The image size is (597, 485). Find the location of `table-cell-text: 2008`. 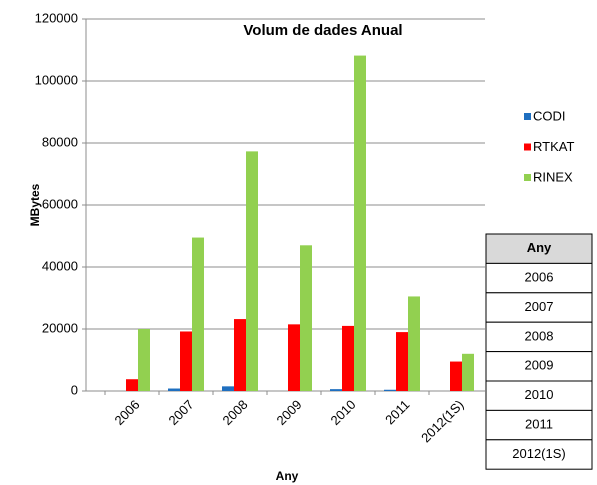

table-cell-text: 2008 is located at coordinates (539, 335).